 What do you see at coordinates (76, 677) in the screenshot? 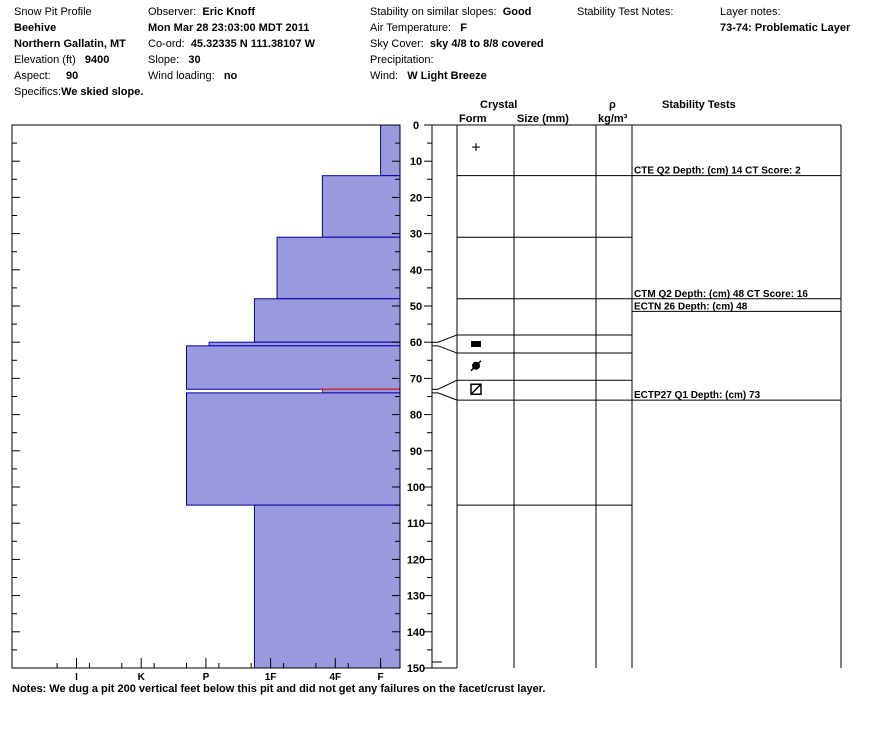
I see `hardness-label-I: I` at bounding box center [76, 677].